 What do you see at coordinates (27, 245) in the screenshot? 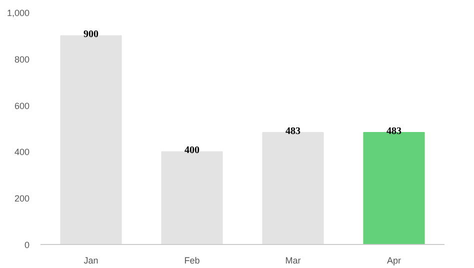
I see `y-tick-label: 0` at bounding box center [27, 245].